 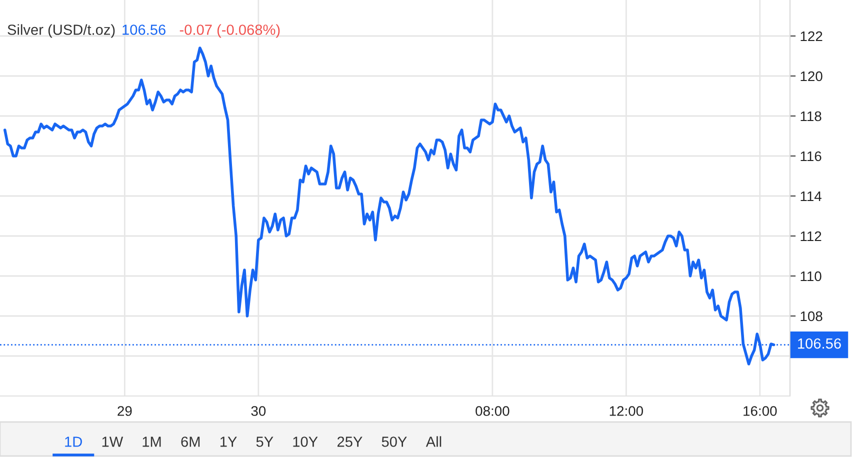 I want to click on text: 6M, so click(x=190, y=441).